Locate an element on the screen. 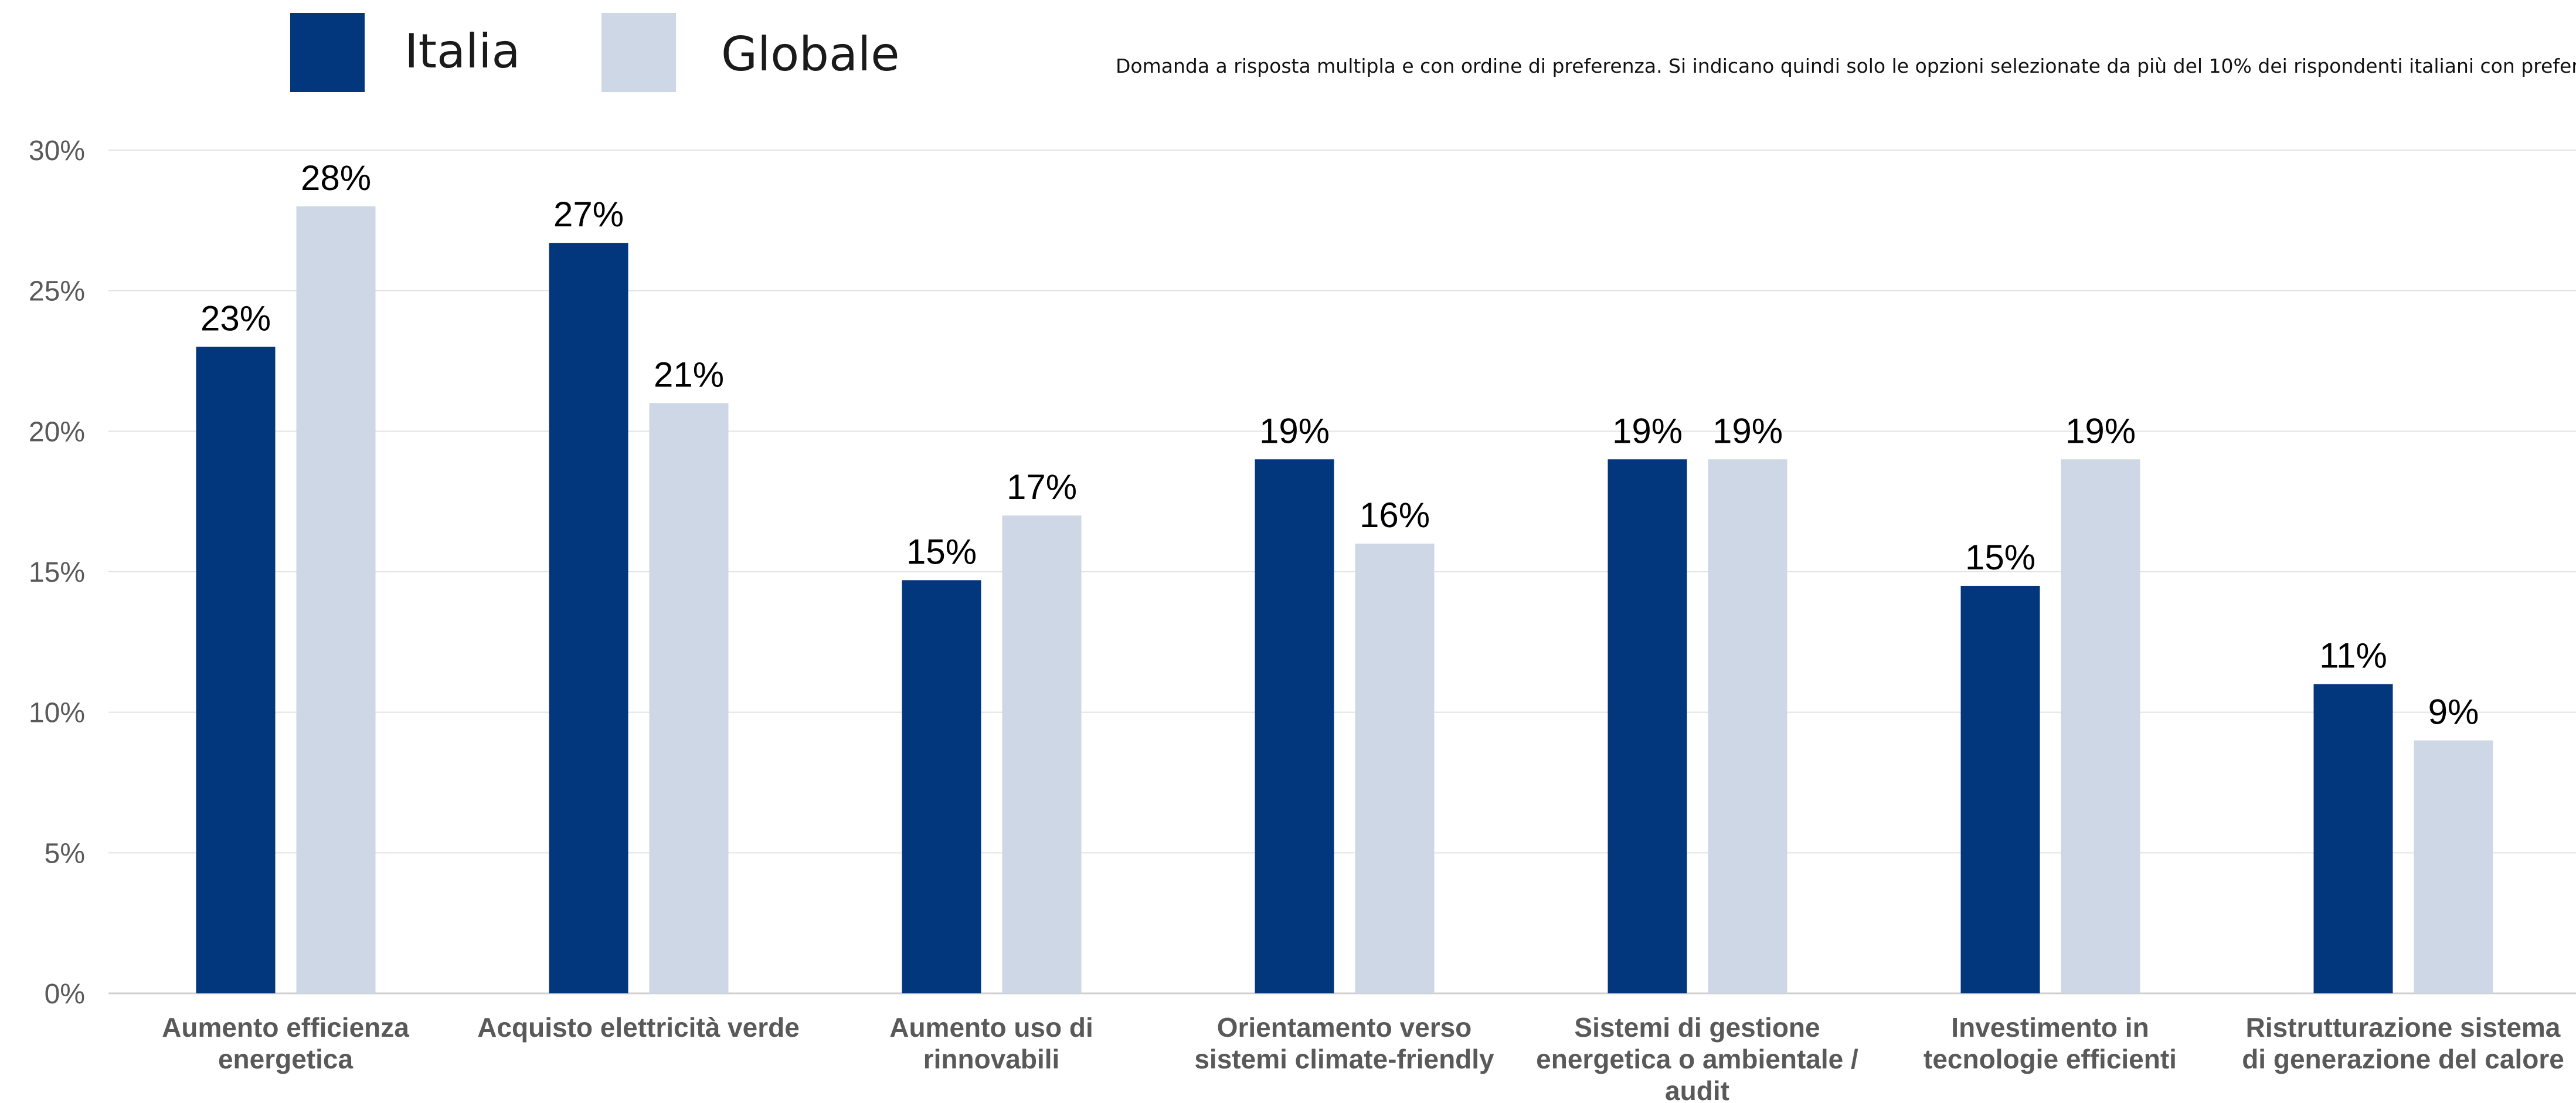  category-label: Aumento uso di rinnovabili is located at coordinates (991, 1043).